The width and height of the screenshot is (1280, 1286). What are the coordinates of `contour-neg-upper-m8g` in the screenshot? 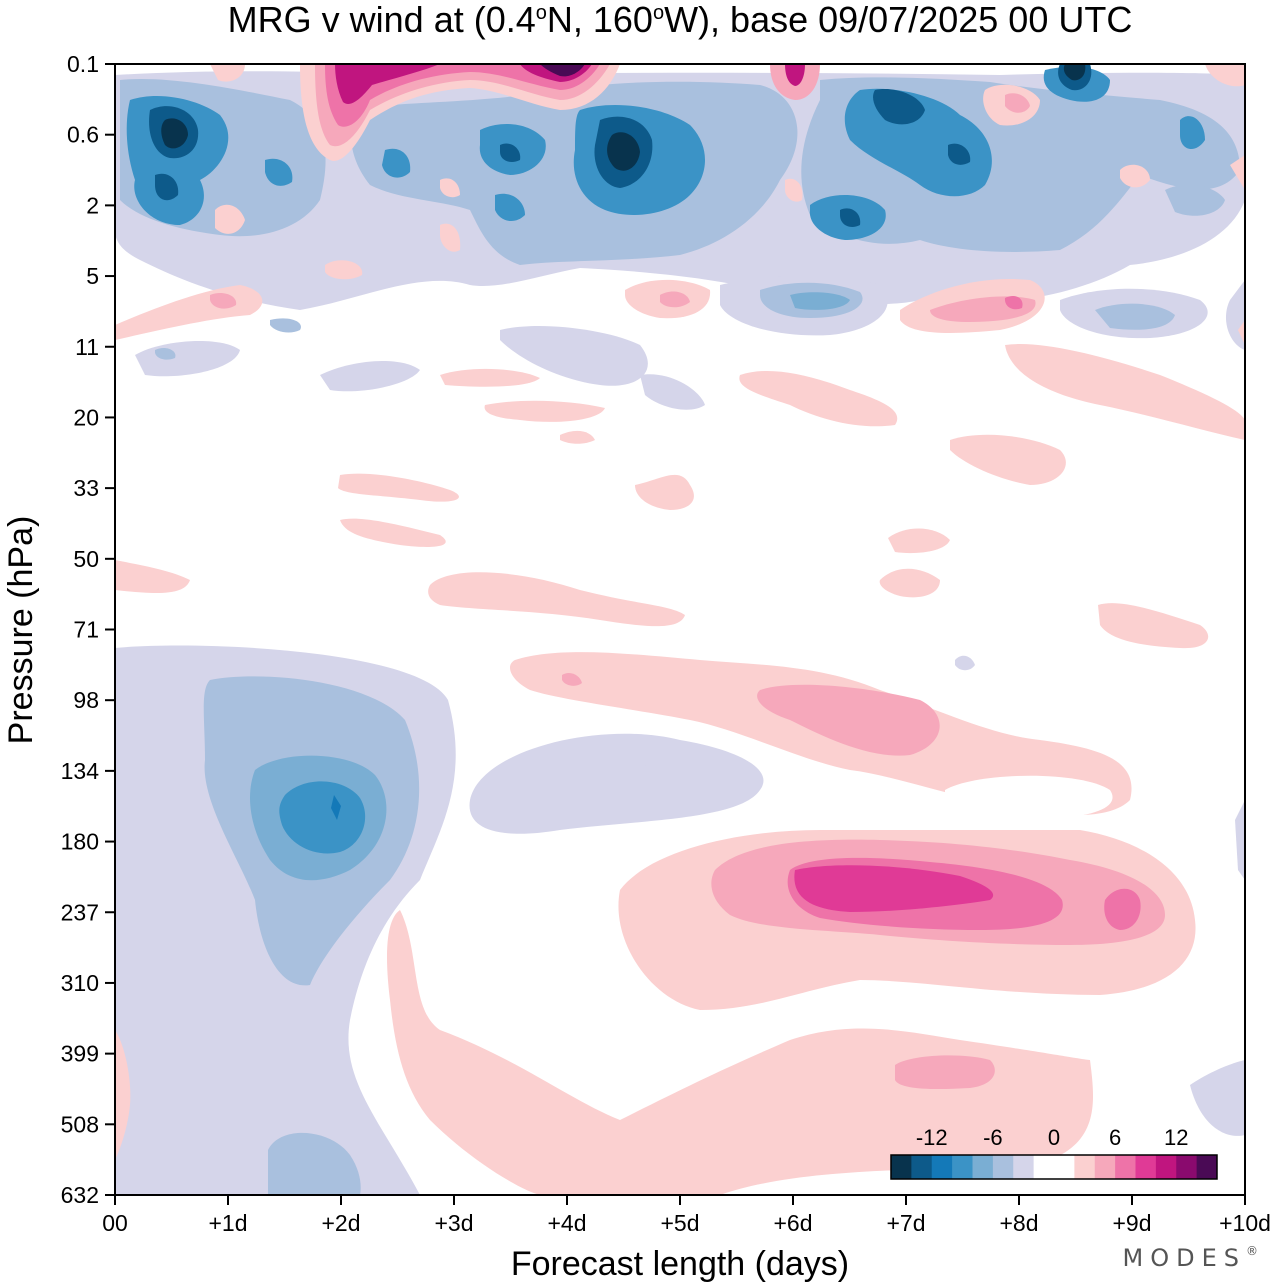 It's located at (510, 207).